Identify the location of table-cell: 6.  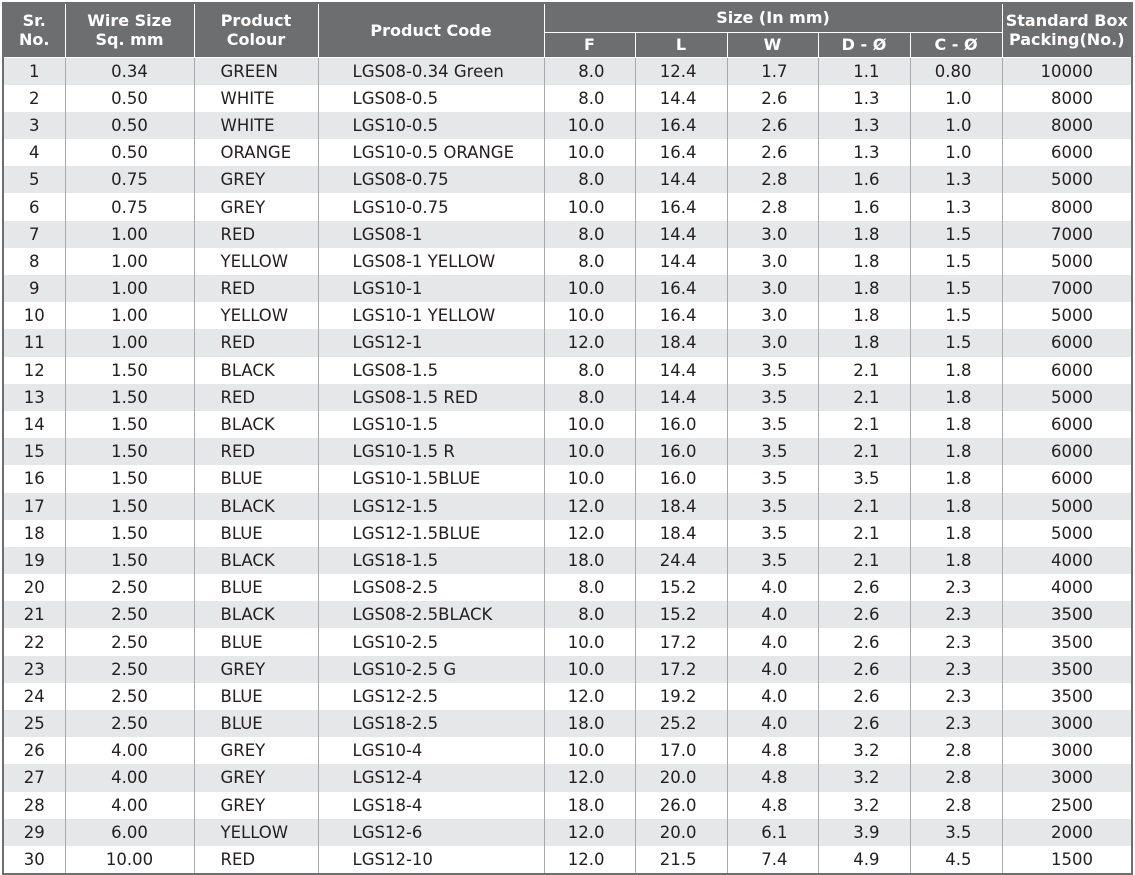
(33, 207).